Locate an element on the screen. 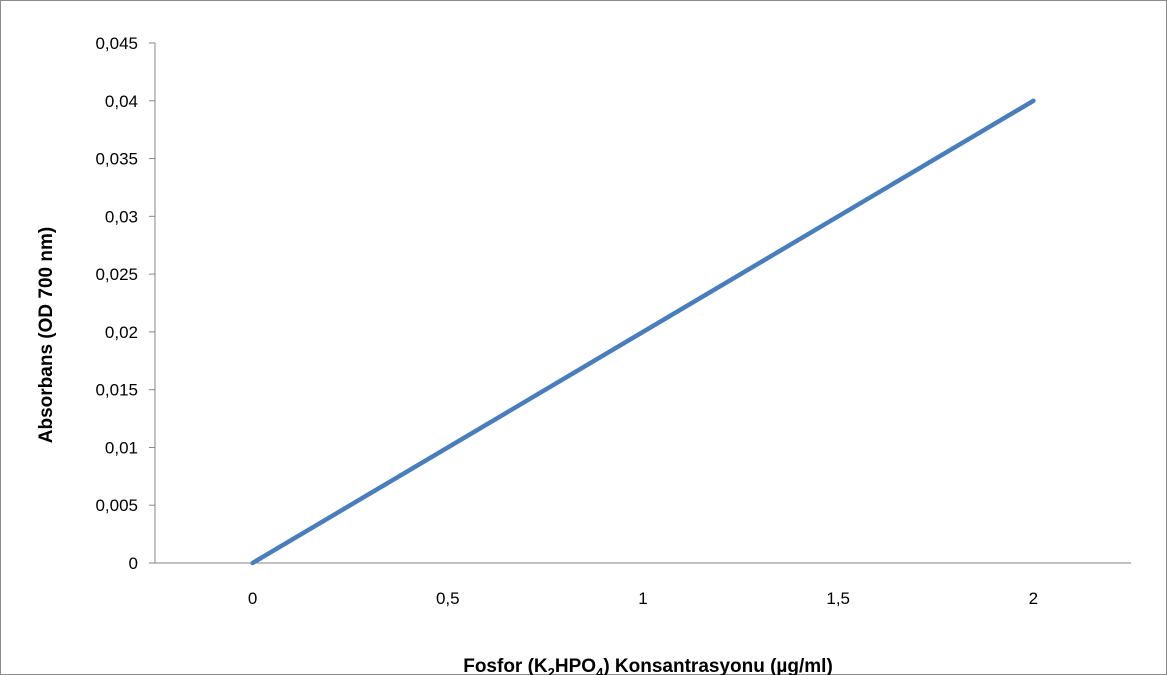 Image resolution: width=1167 pixels, height=675 pixels. y-tick-label: 0,015 is located at coordinates (116, 390).